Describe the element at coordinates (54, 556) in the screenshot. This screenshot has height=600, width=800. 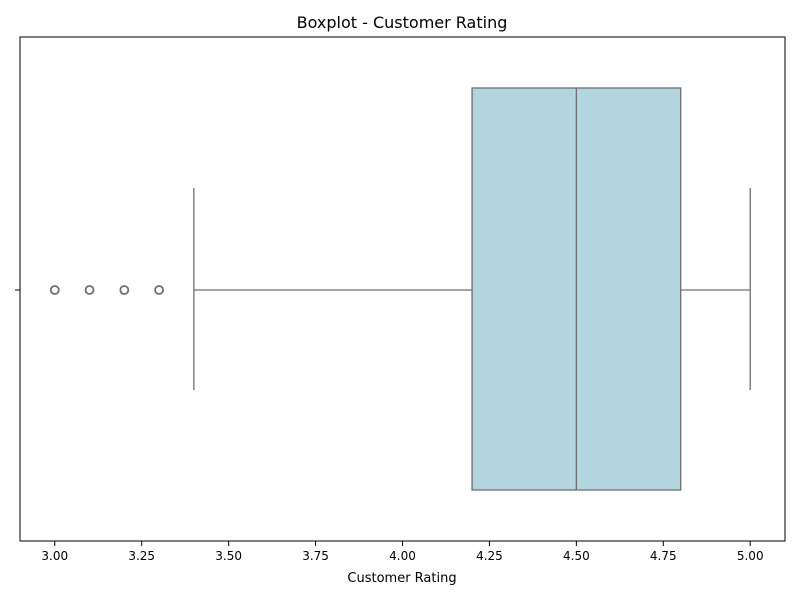
I see `x-tick-label: 3.00` at that location.